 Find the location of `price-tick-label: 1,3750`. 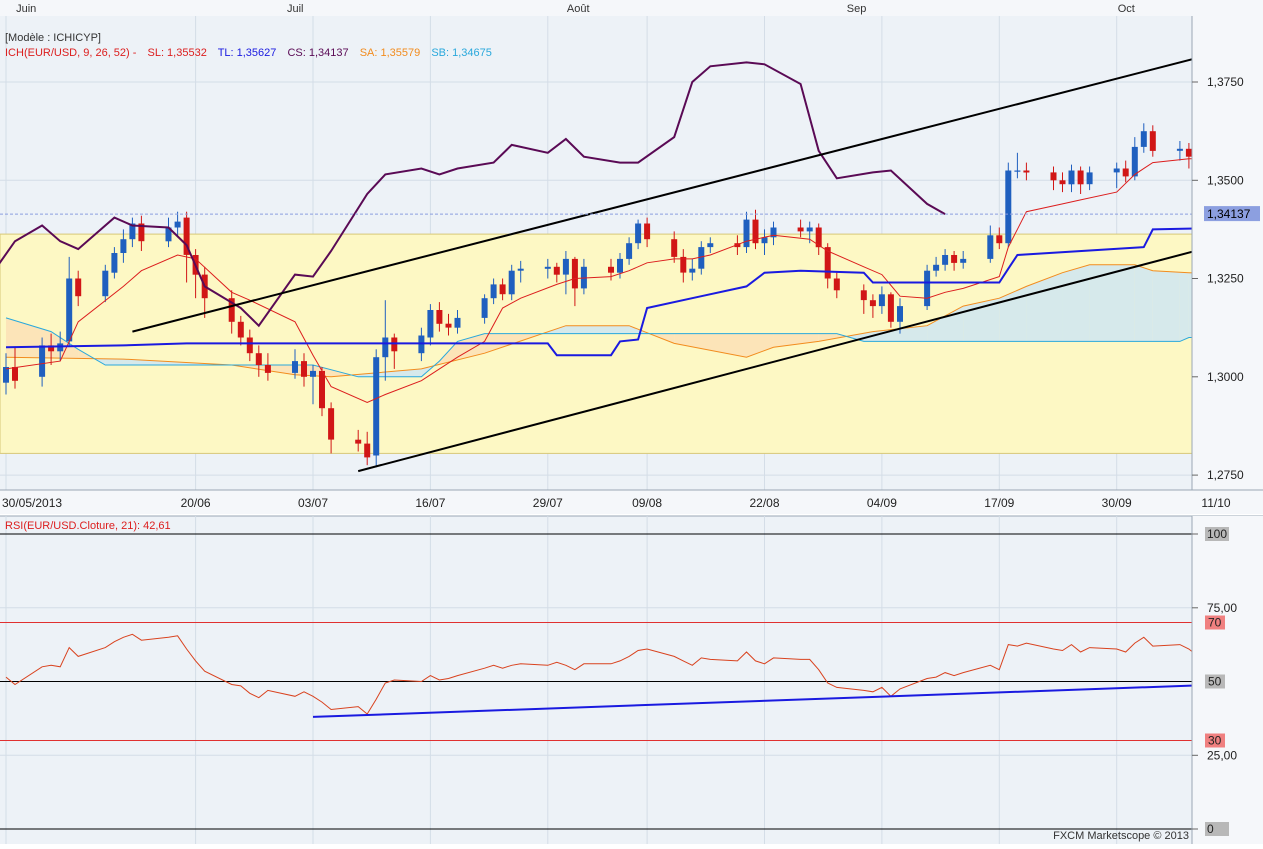

price-tick-label: 1,3750 is located at coordinates (1225, 82).